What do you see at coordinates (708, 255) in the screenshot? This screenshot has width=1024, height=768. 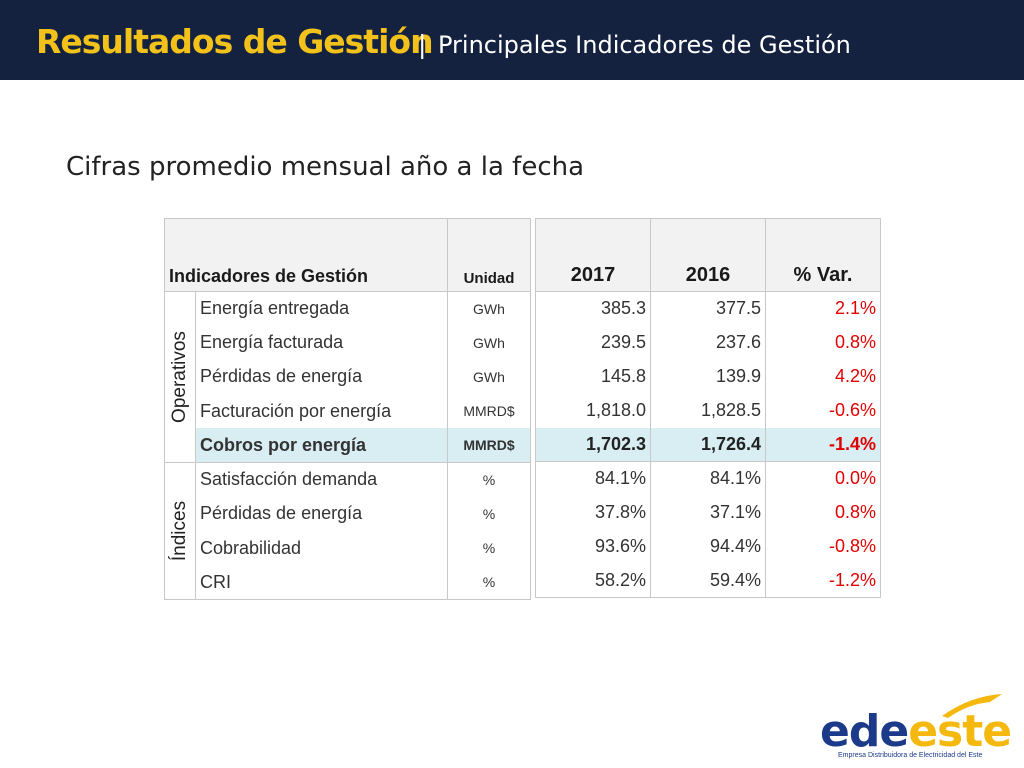 I see `col-header-2016: 2016` at bounding box center [708, 255].